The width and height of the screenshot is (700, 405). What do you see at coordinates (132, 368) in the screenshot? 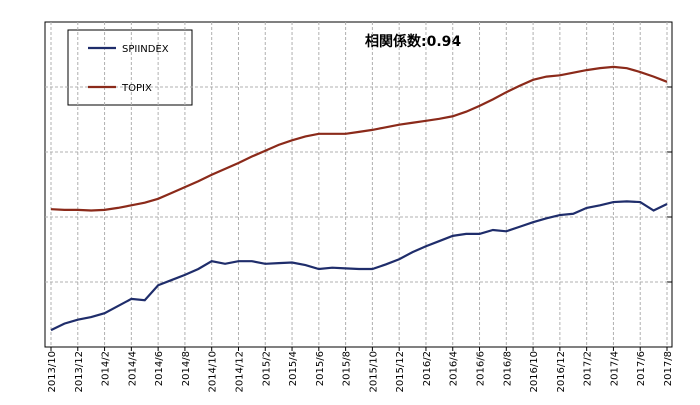
I see `x-tick-label: 2014/4` at bounding box center [132, 368].